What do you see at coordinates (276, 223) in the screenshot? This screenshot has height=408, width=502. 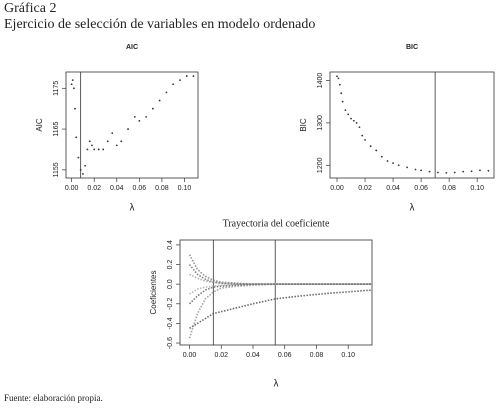 I see `chart-title: Trayectoria del coeficiente` at bounding box center [276, 223].